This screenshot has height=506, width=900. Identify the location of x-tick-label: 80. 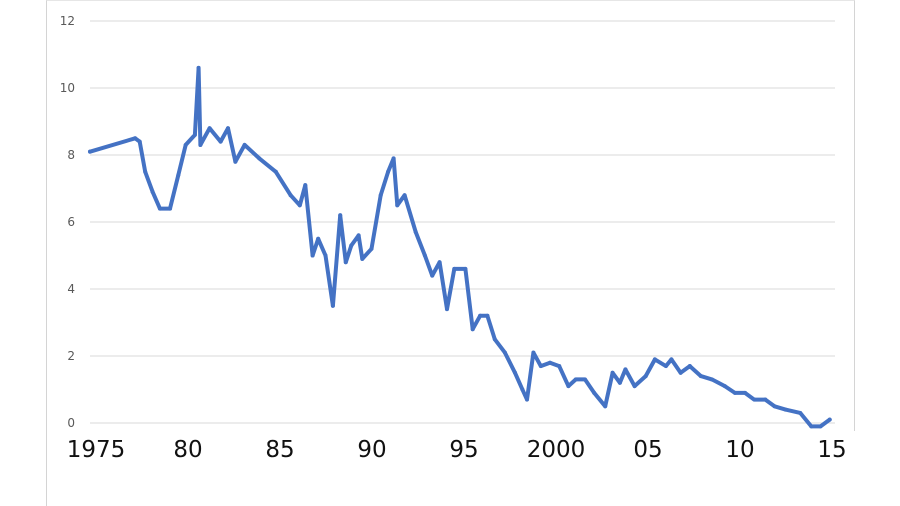
(187, 450).